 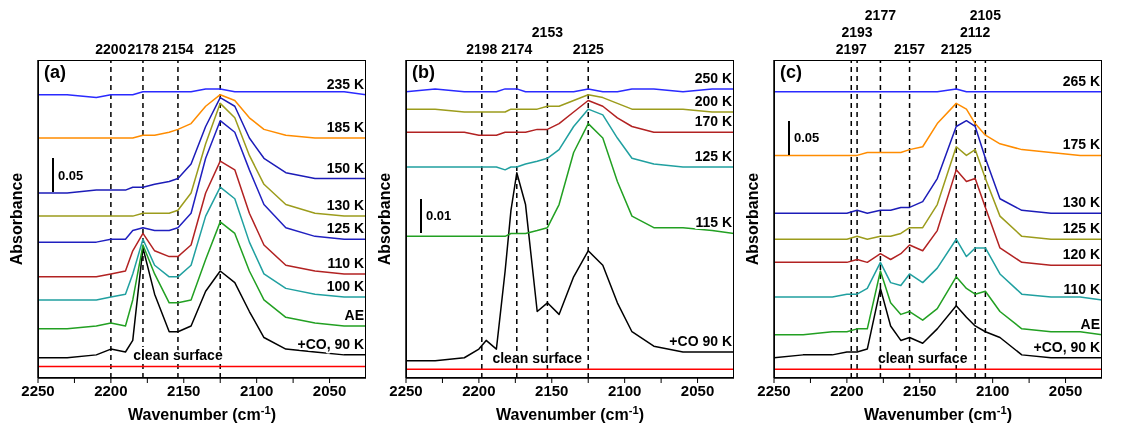 What do you see at coordinates (700, 340) in the screenshot?
I see `series-label: +CO 90 K` at bounding box center [700, 340].